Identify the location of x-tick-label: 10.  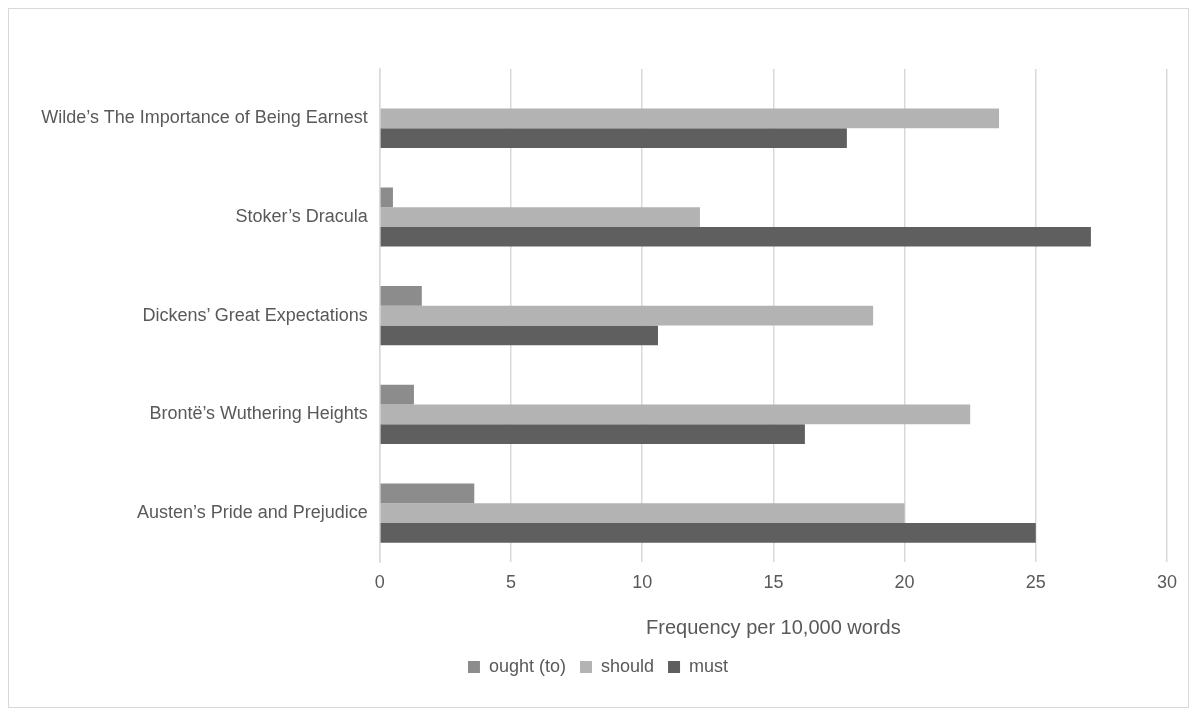
(642, 582).